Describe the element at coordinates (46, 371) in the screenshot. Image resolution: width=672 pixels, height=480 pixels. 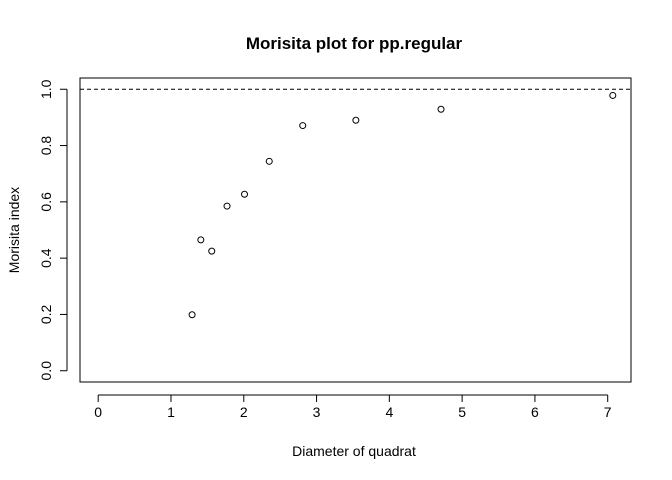
I see `y-tick-label: 0.0` at that location.